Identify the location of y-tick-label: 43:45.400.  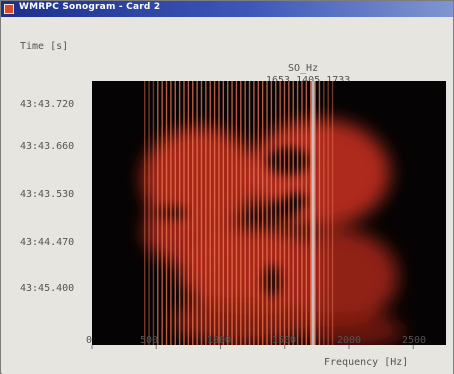
(47, 288).